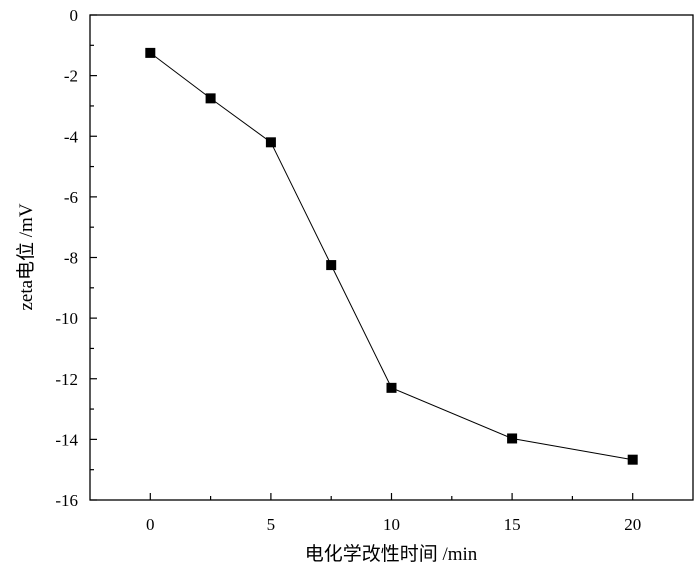 Image resolution: width=700 pixels, height=570 pixels. Describe the element at coordinates (66, 439) in the screenshot. I see `y-tick-label: -14` at that location.